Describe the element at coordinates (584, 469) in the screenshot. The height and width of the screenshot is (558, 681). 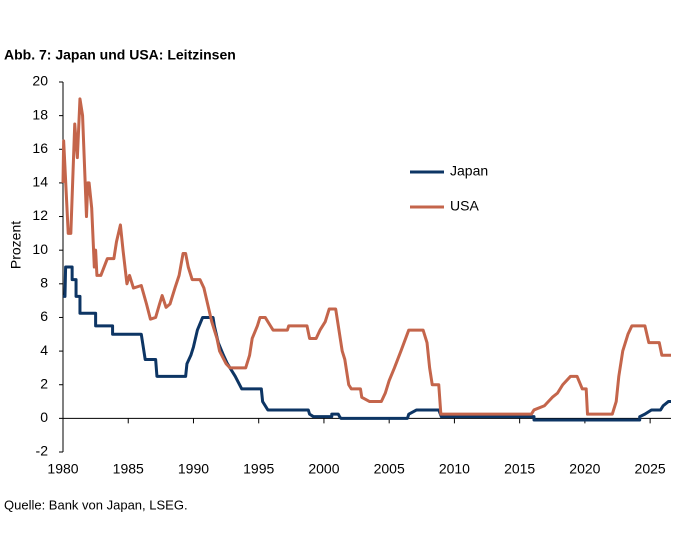
I see `x-tick-label: 2020` at that location.